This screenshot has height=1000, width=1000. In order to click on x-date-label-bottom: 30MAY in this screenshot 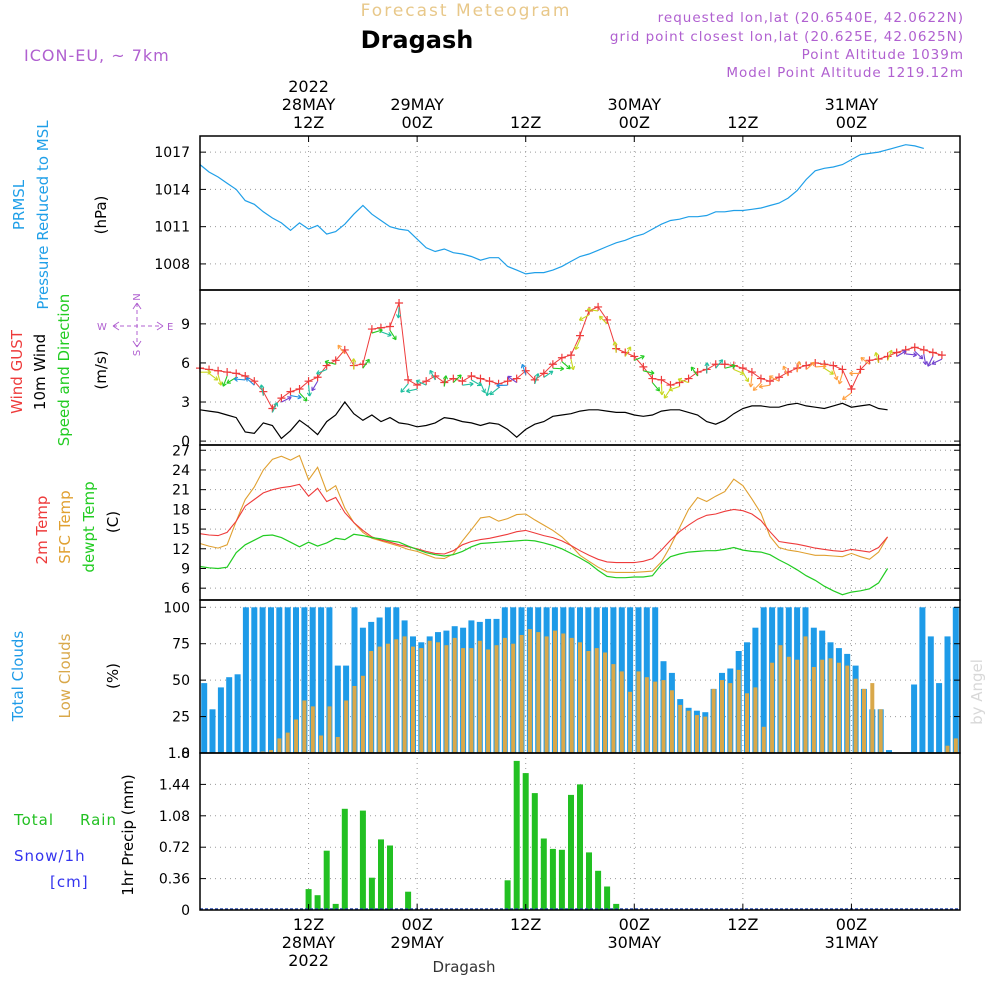, I will do `click(634, 942)`.